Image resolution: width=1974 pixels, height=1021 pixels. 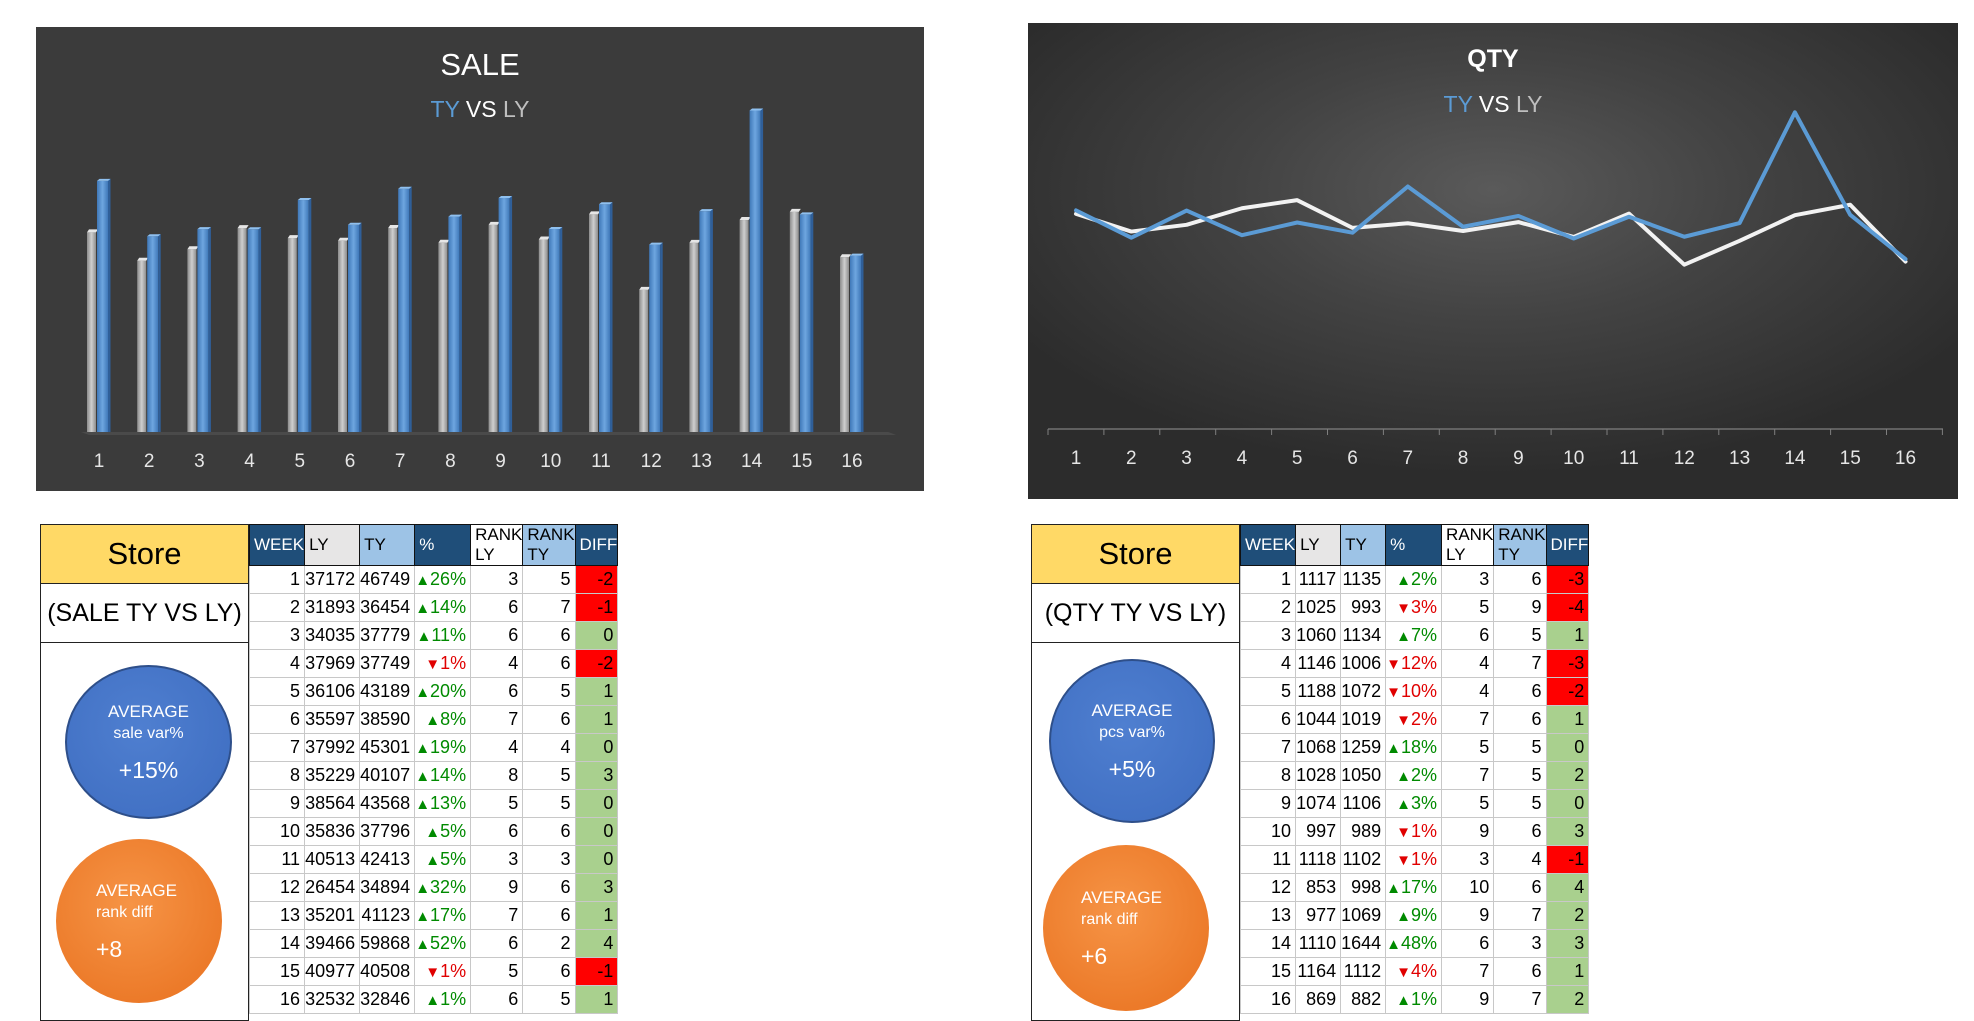 What do you see at coordinates (387, 971) in the screenshot?
I see `ty-cell: 40508` at bounding box center [387, 971].